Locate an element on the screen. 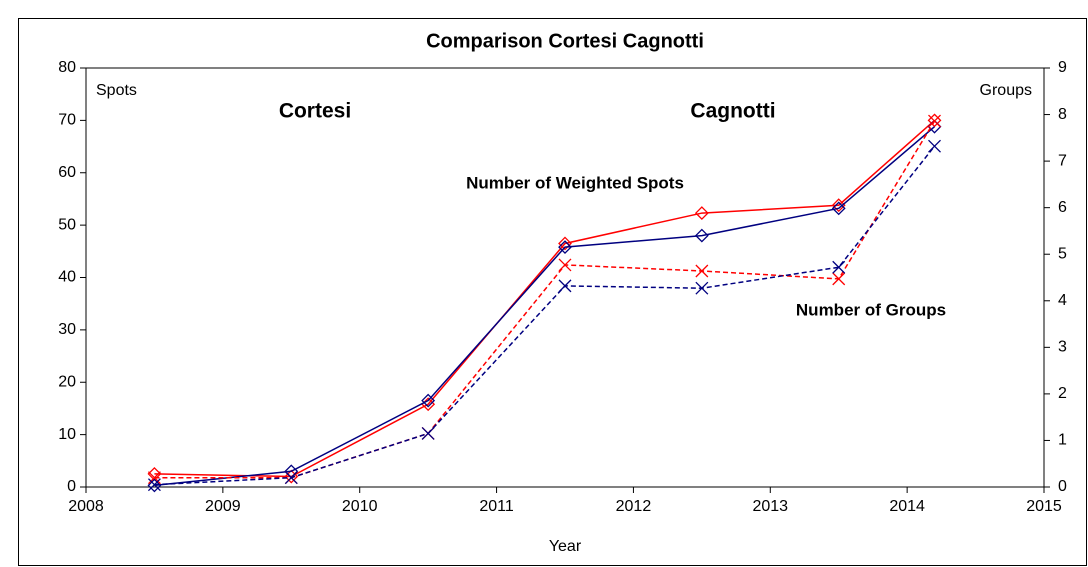 The image size is (1088, 567). y-tick-label: 60 is located at coordinates (67, 172).